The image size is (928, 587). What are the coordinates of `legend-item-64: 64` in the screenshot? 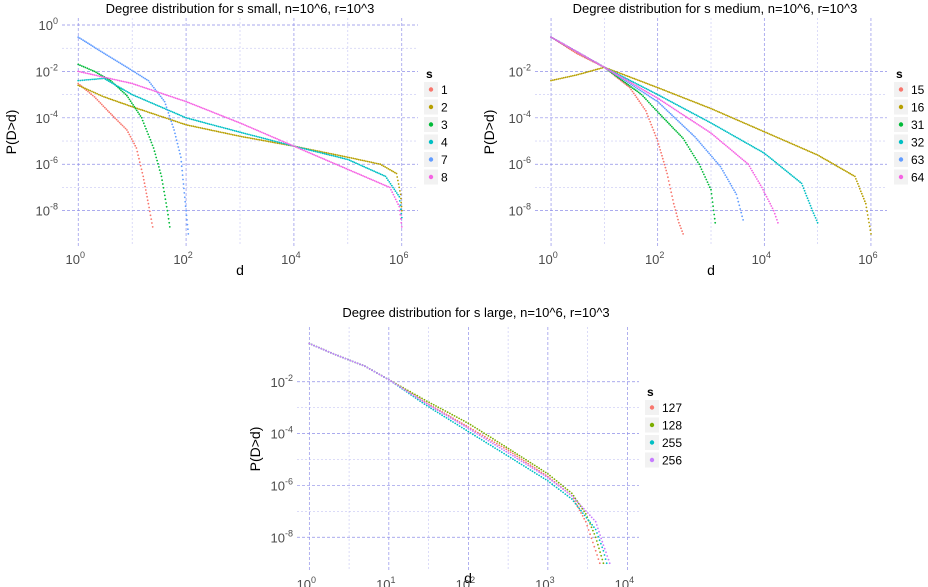 It's located at (918, 178).